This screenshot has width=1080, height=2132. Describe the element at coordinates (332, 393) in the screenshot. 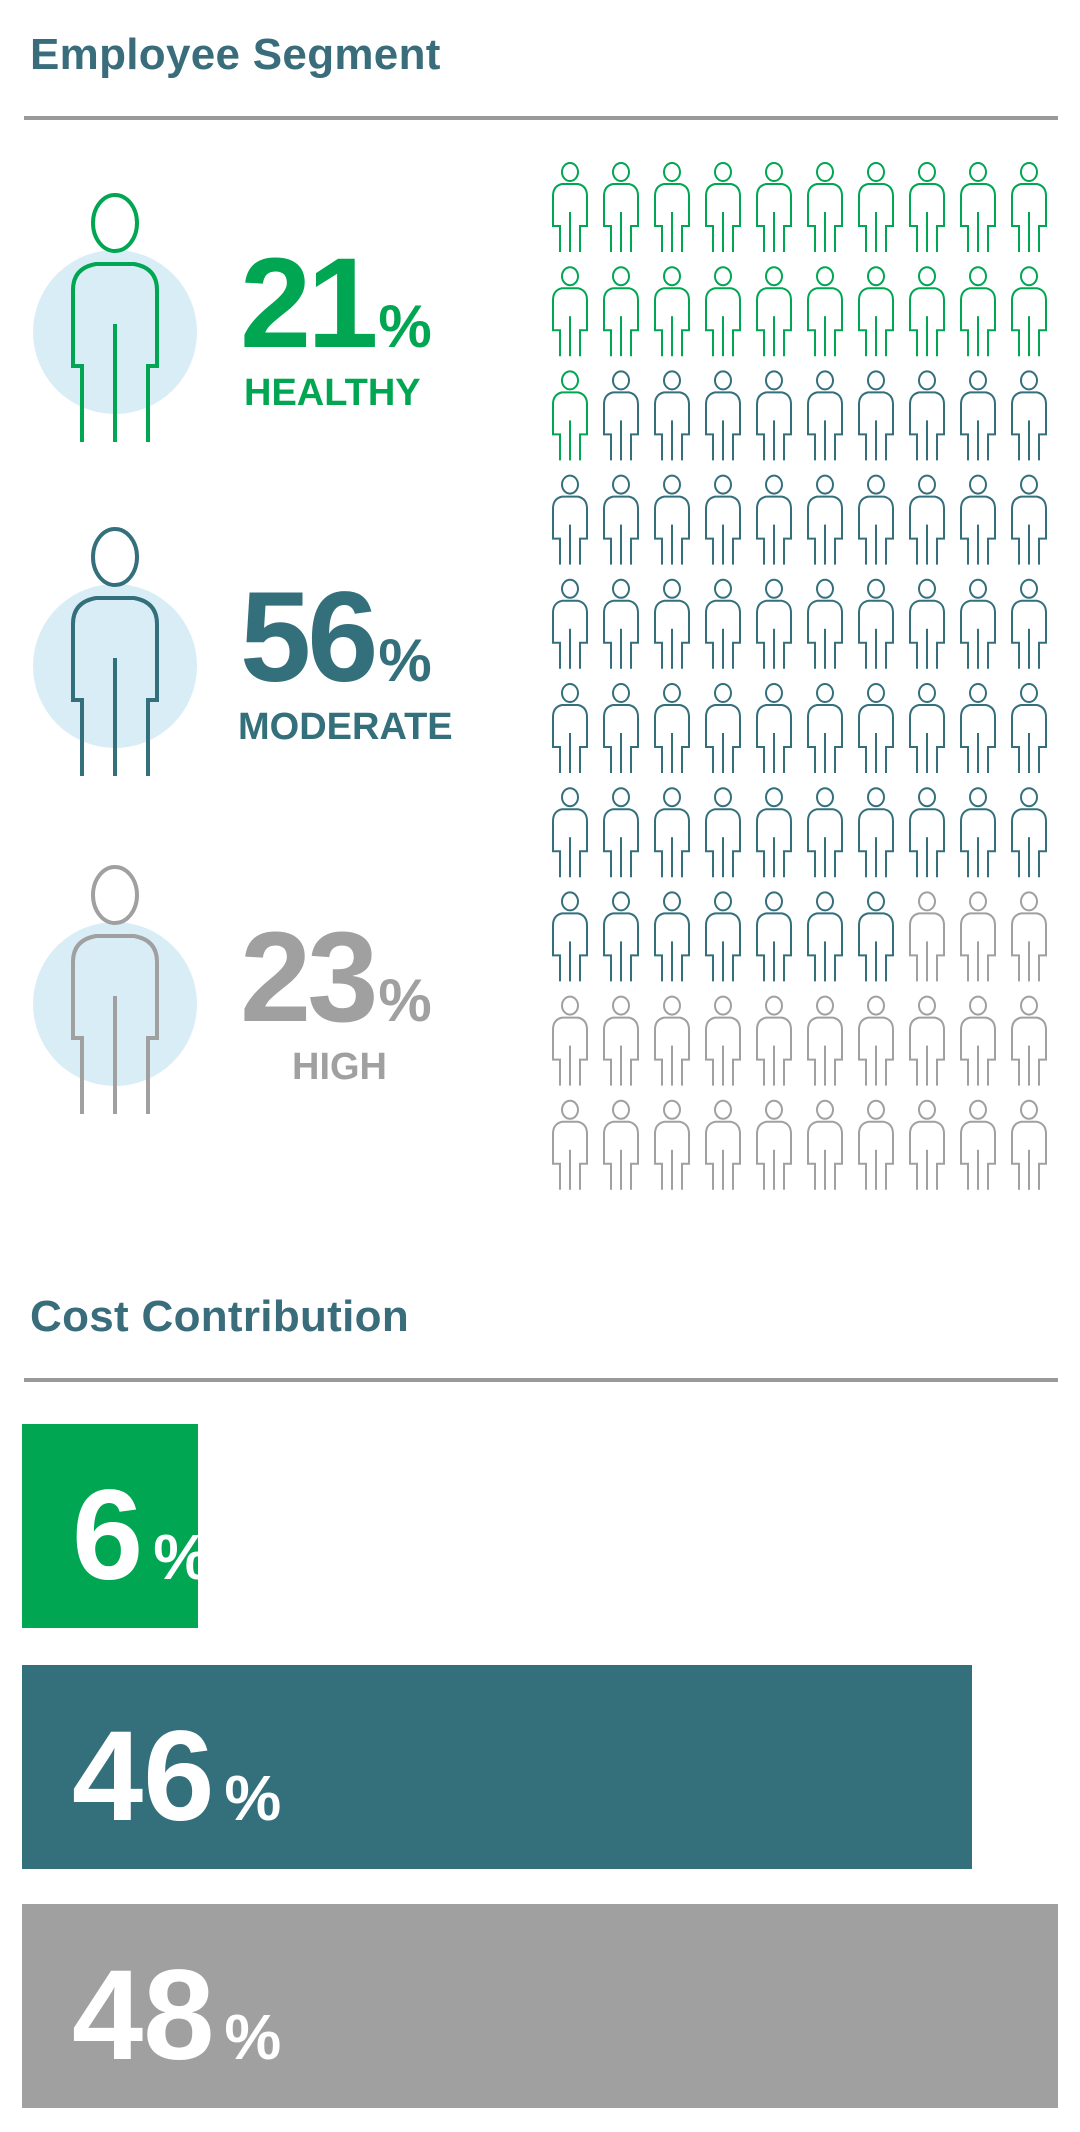

I see `healthy-label: HEALTHY` at that location.